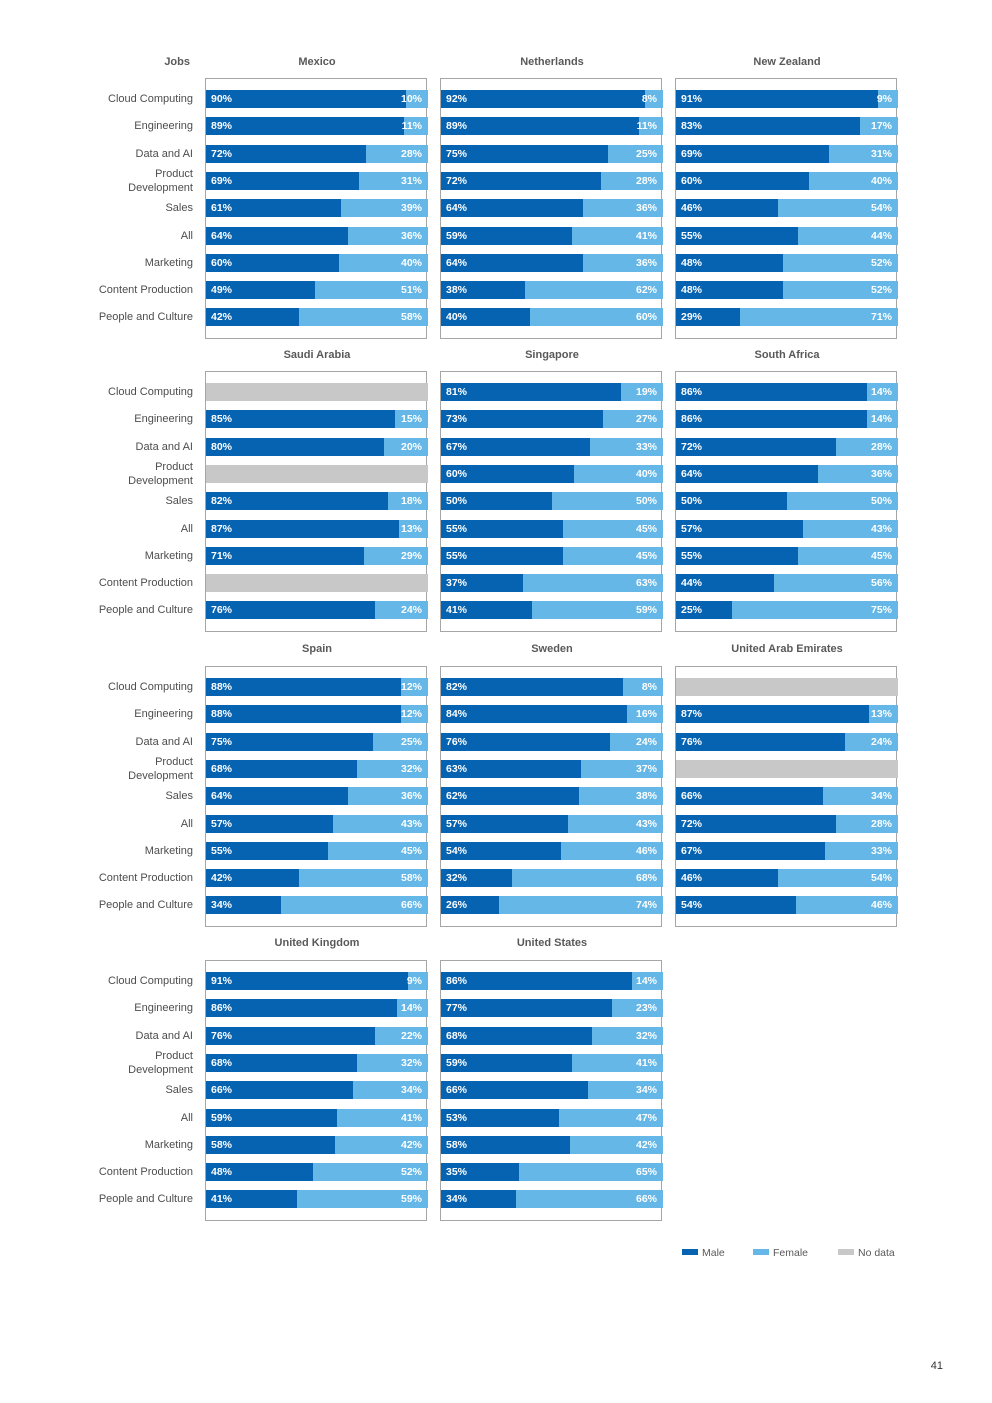 The height and width of the screenshot is (1403, 992). Describe the element at coordinates (222, 981) in the screenshot. I see `bar-male-label: 91%` at that location.